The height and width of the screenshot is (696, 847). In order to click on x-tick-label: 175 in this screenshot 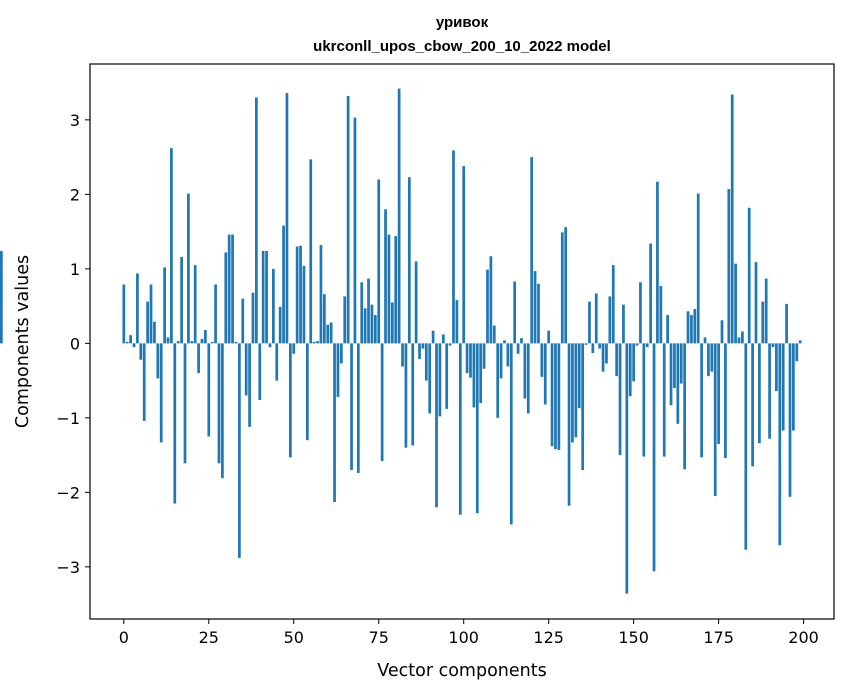, I will do `click(718, 637)`.